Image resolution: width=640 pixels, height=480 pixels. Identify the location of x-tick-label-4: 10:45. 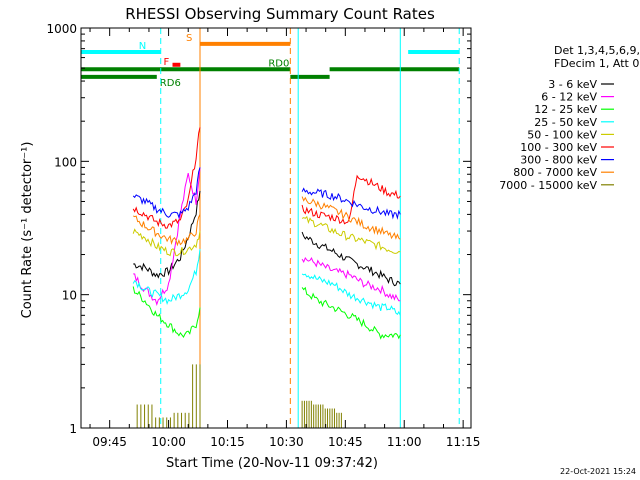
(345, 442).